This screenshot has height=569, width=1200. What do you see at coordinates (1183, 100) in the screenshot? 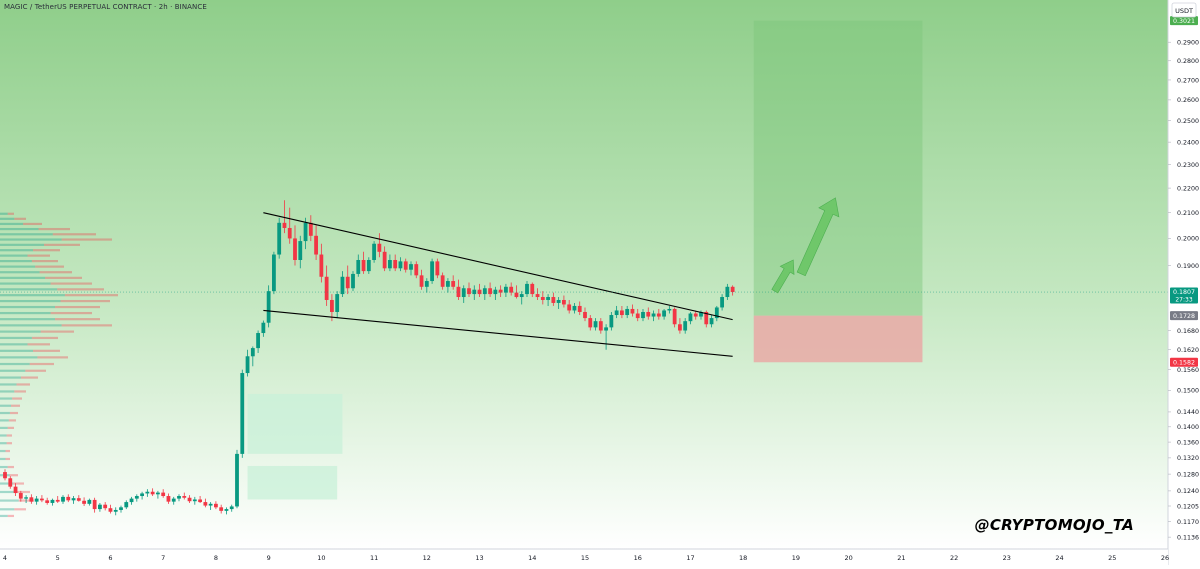
I see `price-tick: 0.2600` at bounding box center [1183, 100].